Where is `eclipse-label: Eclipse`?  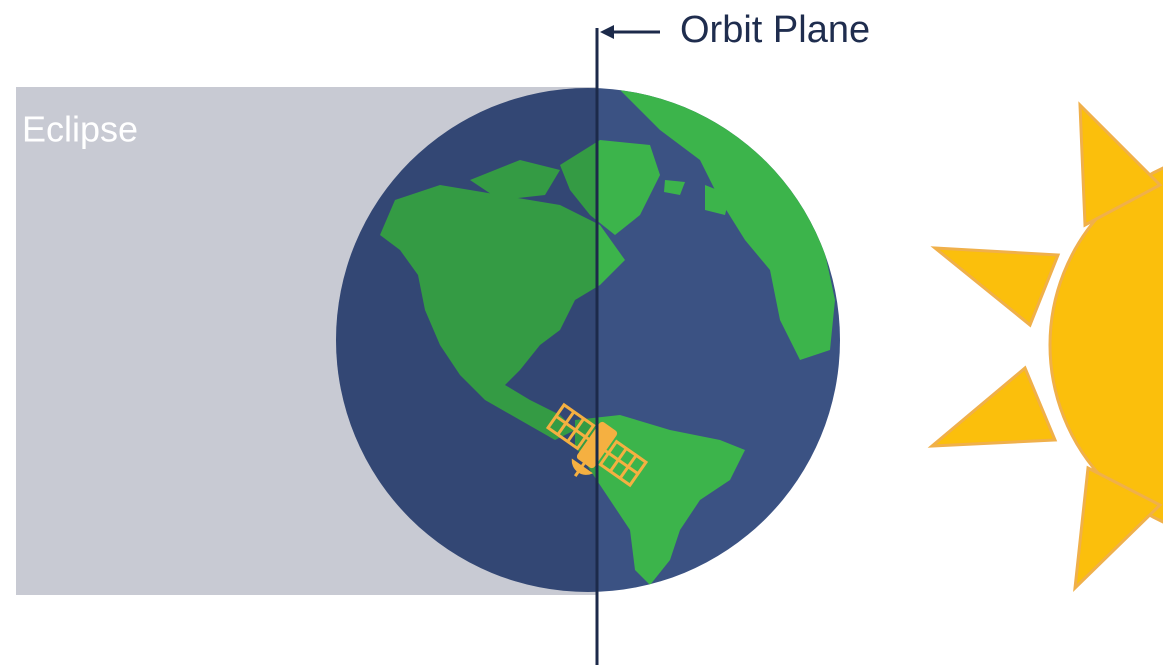 eclipse-label: Eclipse is located at coordinates (80, 129).